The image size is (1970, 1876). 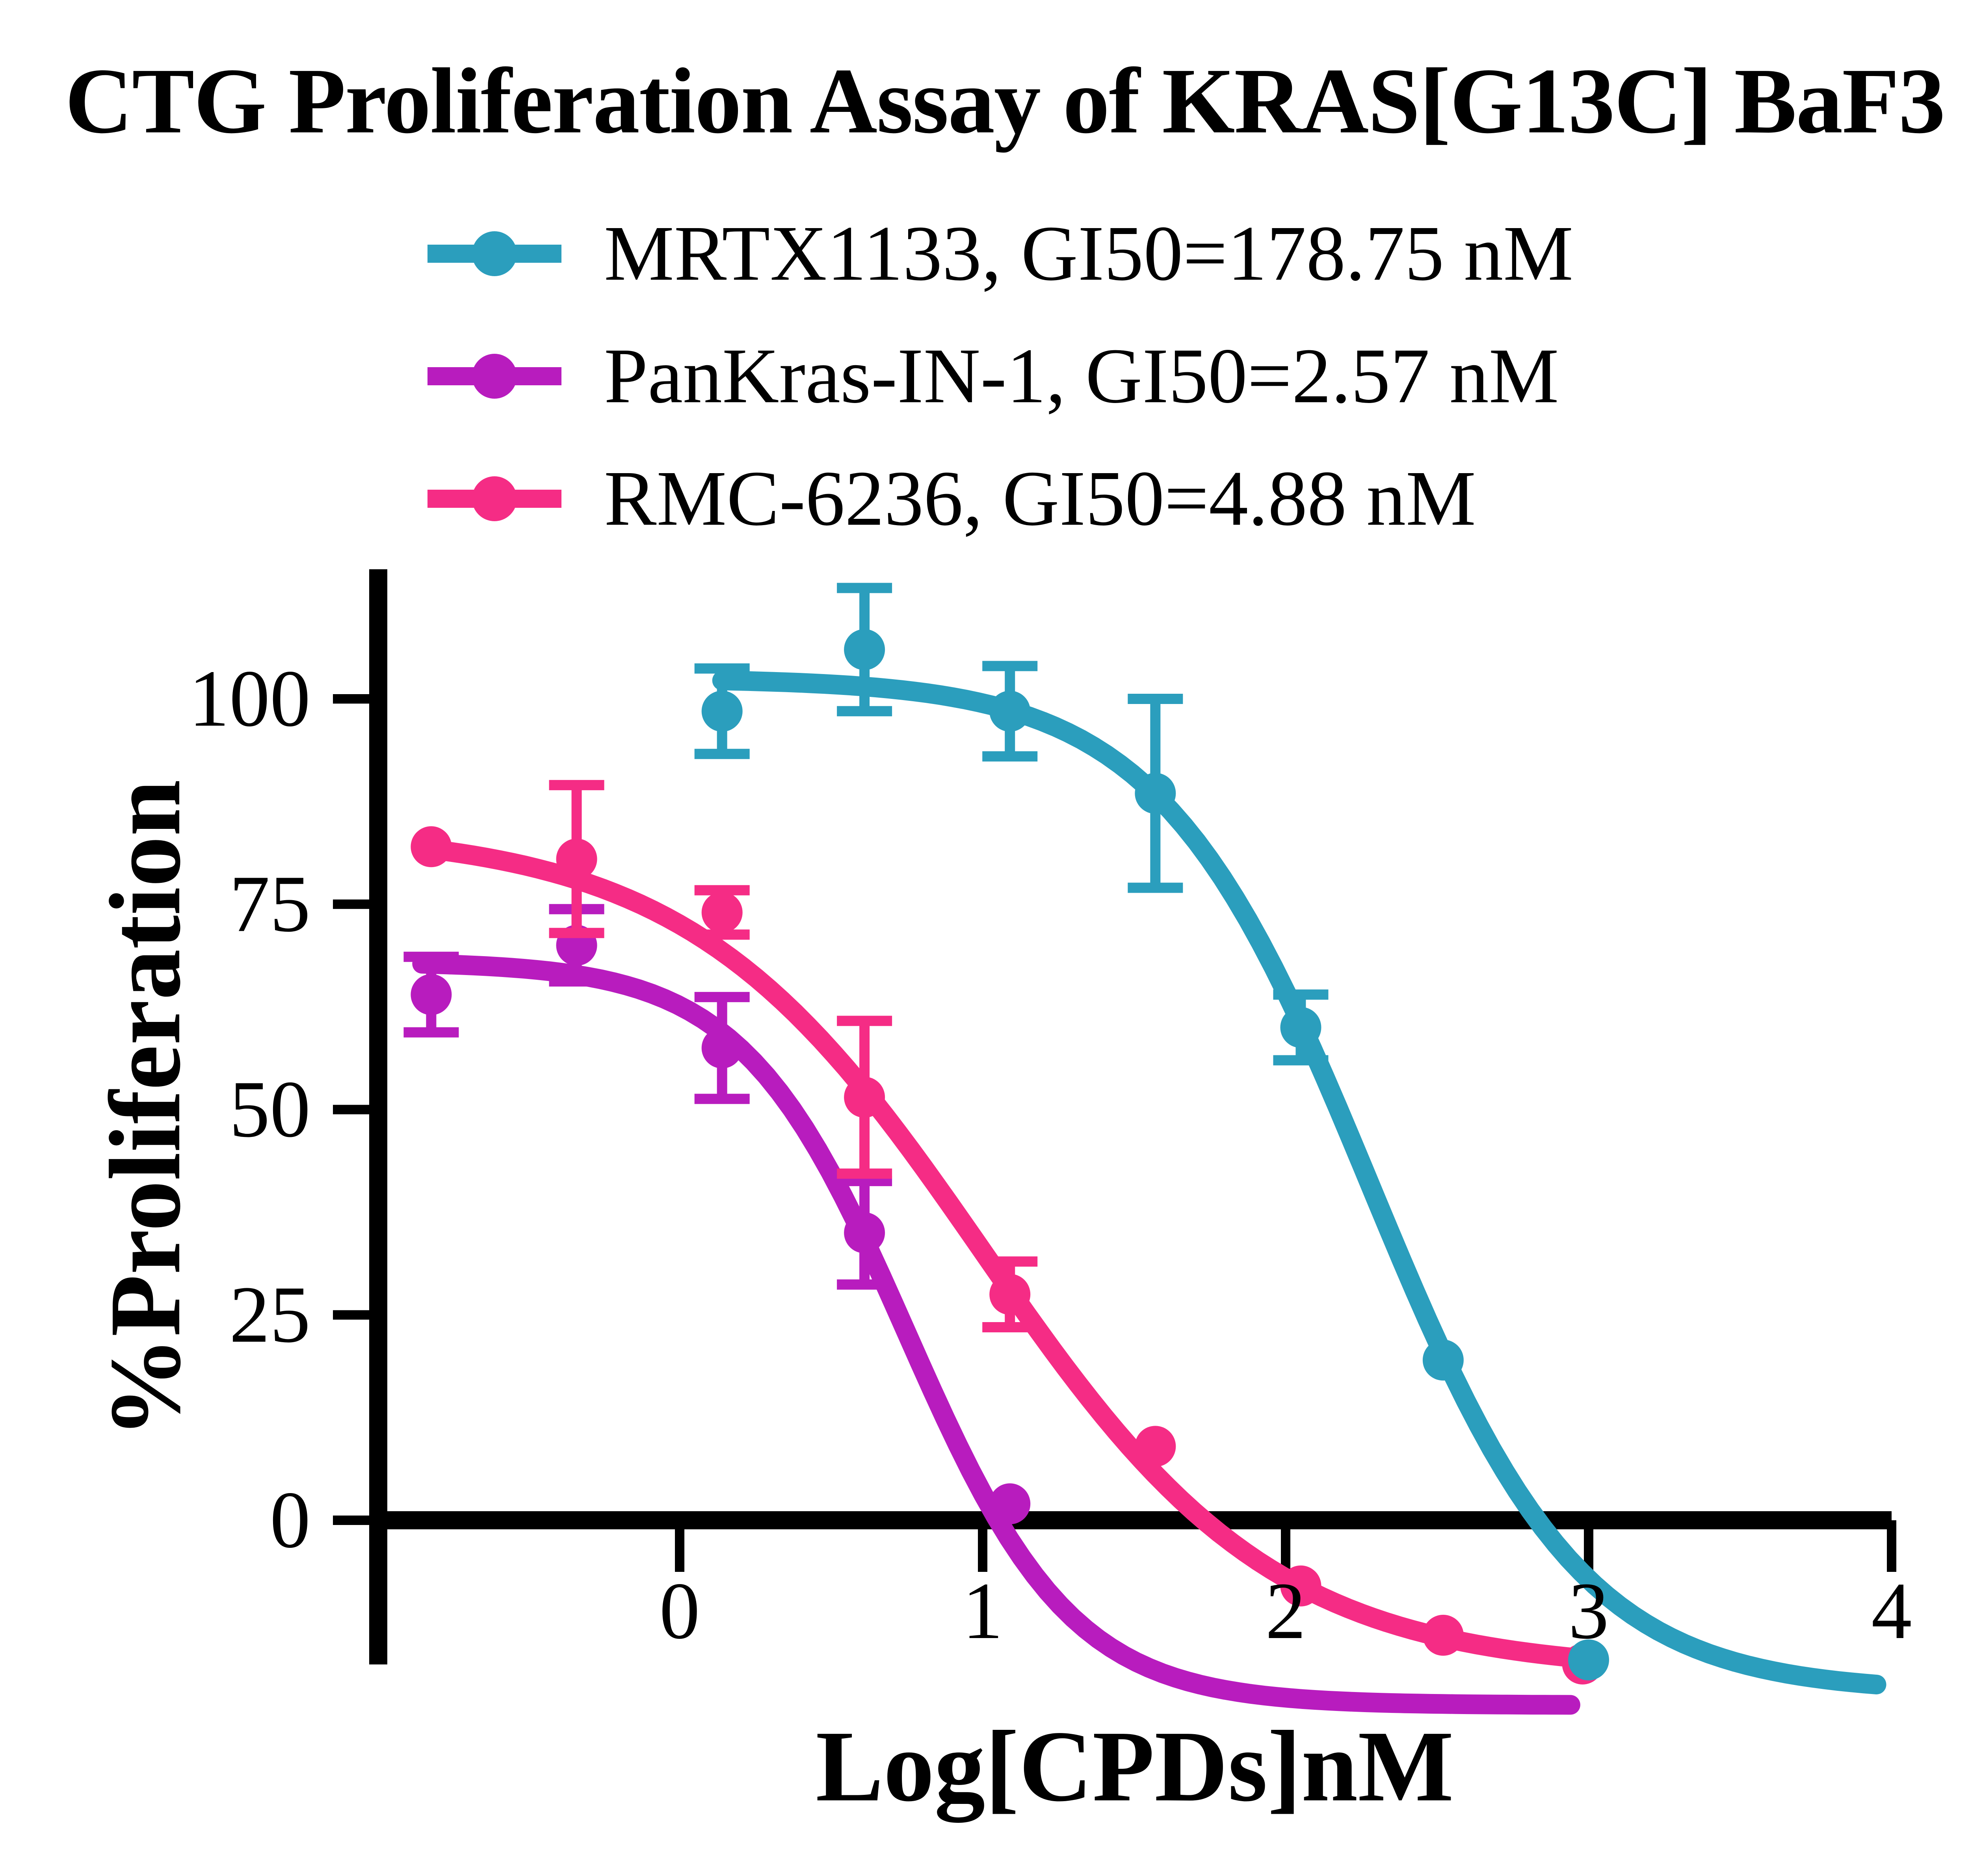 What do you see at coordinates (1089, 253) in the screenshot?
I see `legend-item-label: MRTX1133, GI50=178.75 nM` at bounding box center [1089, 253].